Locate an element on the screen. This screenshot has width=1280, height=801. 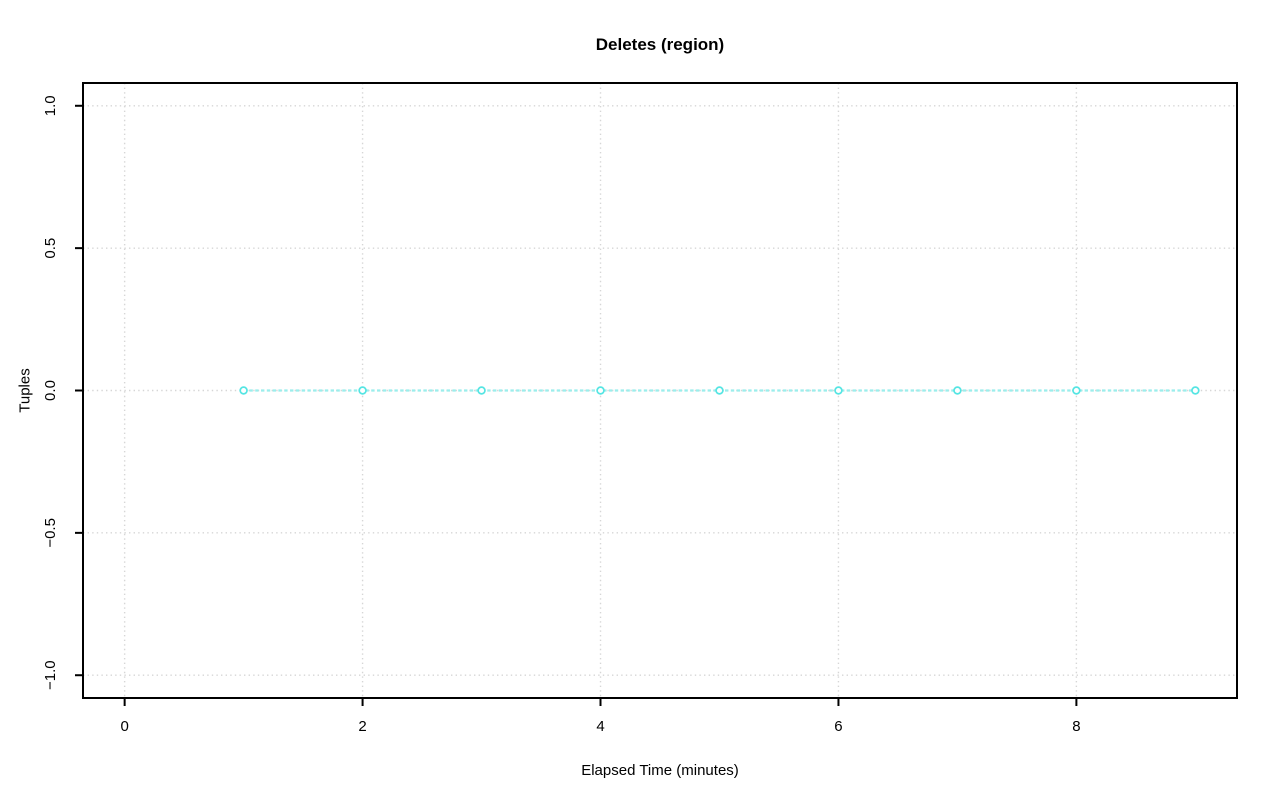
x-tick-label: 2 is located at coordinates (362, 726).